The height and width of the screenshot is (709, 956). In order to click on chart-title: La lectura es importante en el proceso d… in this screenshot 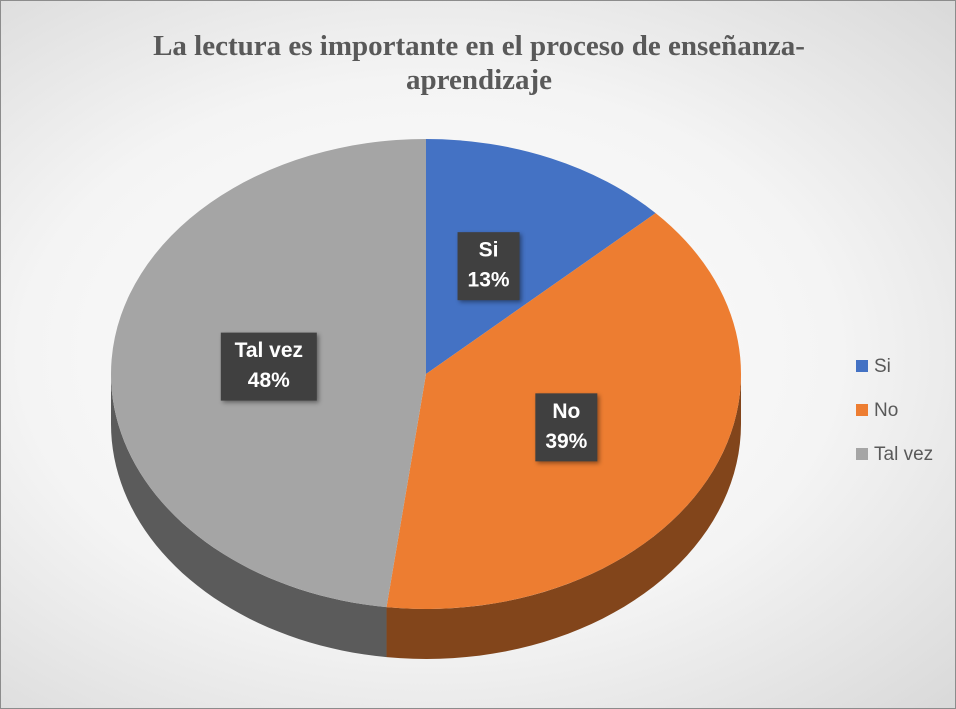, I will do `click(479, 63)`.